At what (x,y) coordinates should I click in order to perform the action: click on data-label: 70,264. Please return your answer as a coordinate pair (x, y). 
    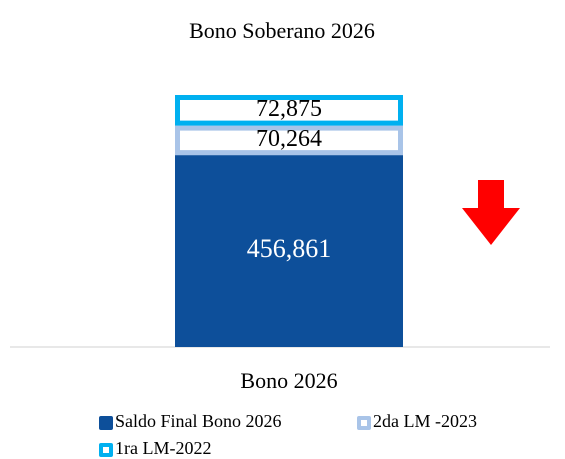
    Looking at the image, I should click on (289, 139).